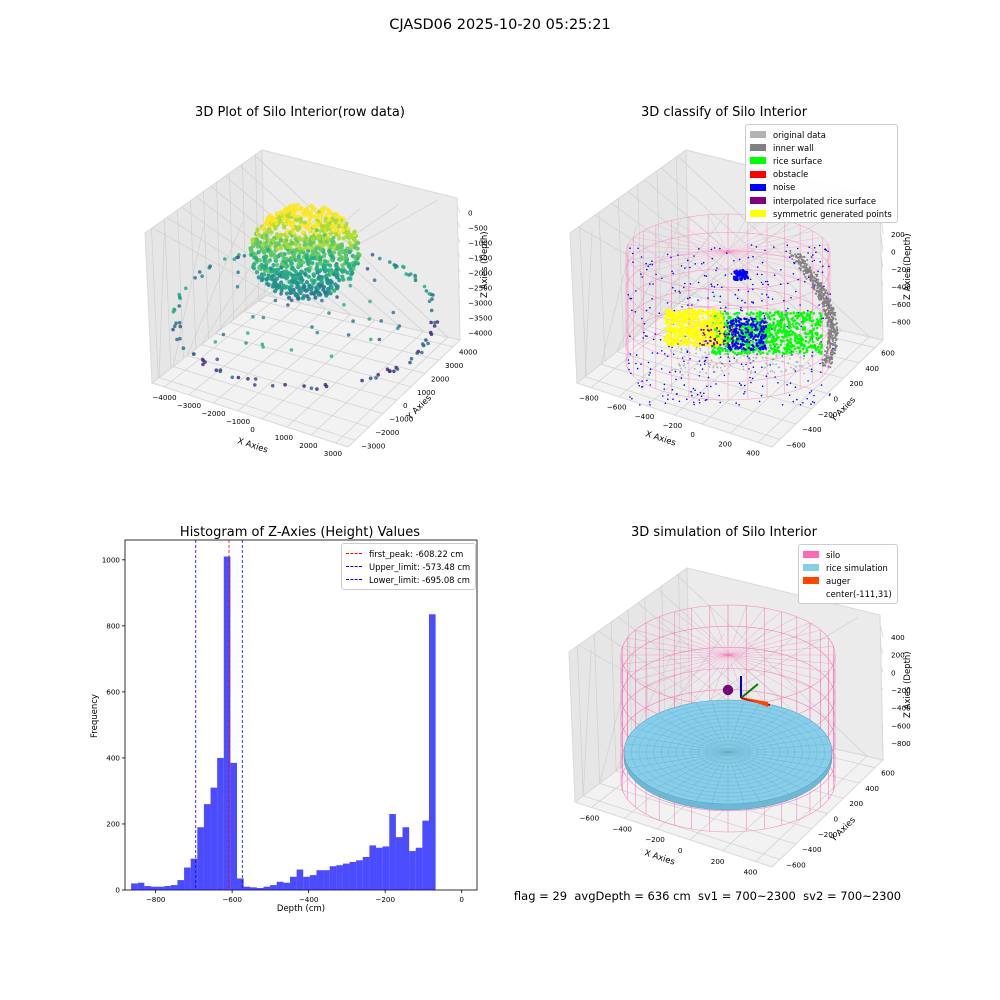 The width and height of the screenshot is (1000, 1000). I want to click on simulation-ztick-label: 400, so click(898, 637).